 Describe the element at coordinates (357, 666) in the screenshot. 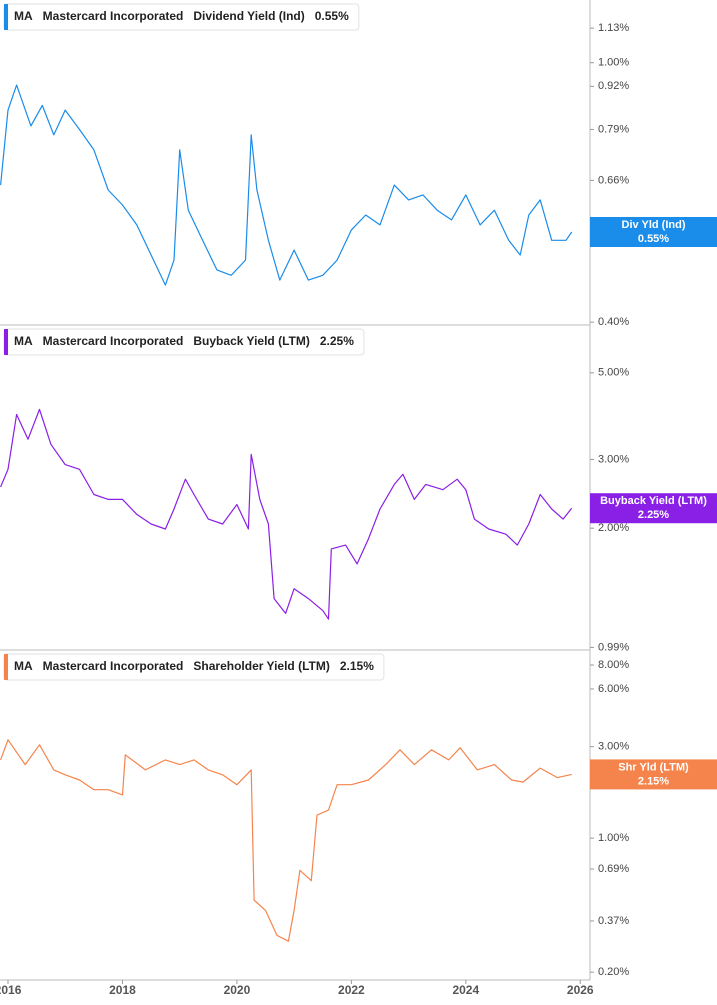

I see `last-value: 2.15%` at that location.